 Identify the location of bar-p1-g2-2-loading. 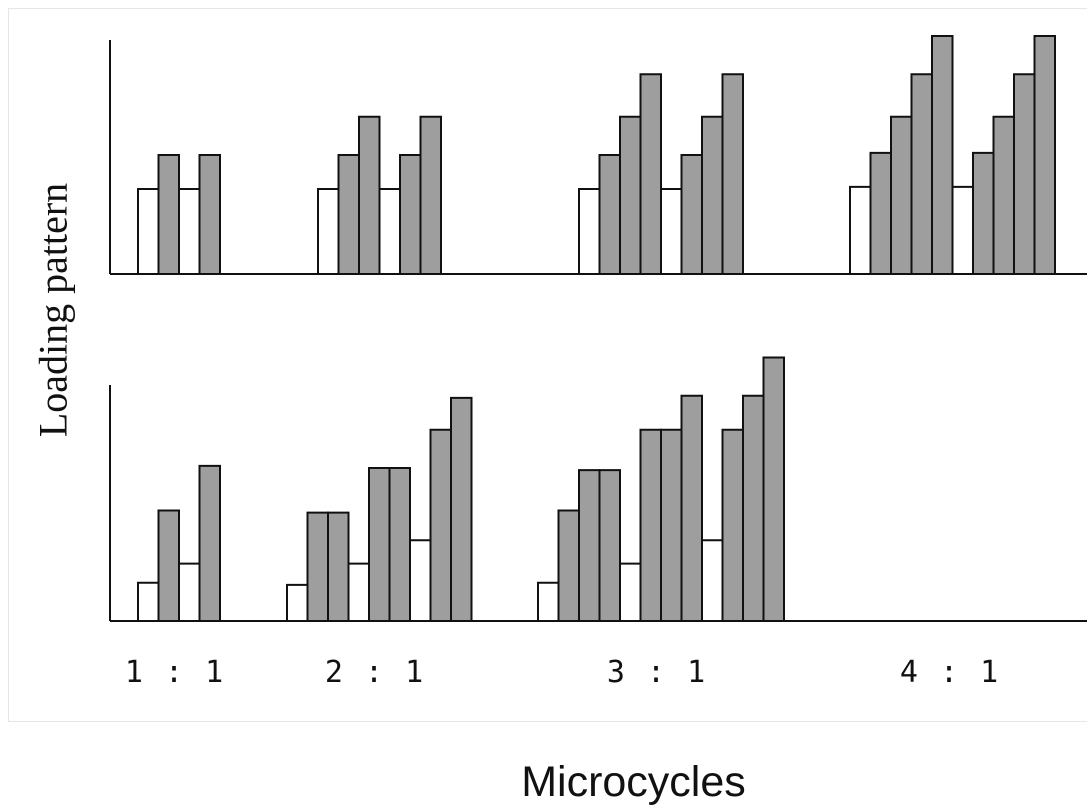
(348, 214).